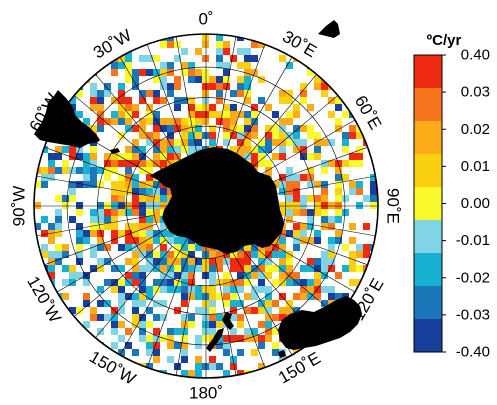 Image resolution: width=497 pixels, height=405 pixels. What do you see at coordinates (473, 277) in the screenshot?
I see `colorbar-tick-label: -0.02` at bounding box center [473, 277].